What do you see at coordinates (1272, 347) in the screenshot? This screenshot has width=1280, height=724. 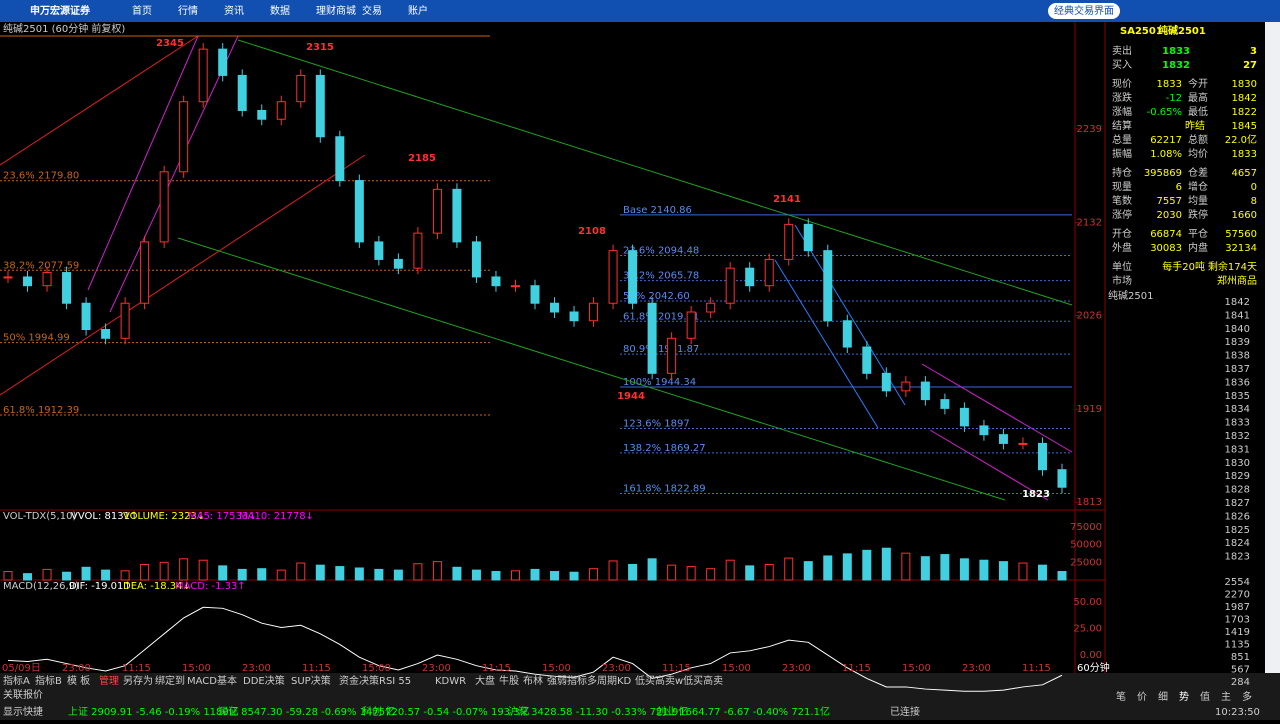 I see `side-toolbar` at bounding box center [1272, 347].